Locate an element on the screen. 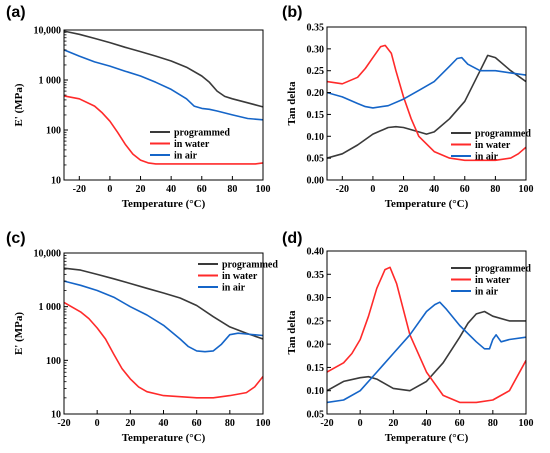  panel-label: (d) is located at coordinates (292, 238).